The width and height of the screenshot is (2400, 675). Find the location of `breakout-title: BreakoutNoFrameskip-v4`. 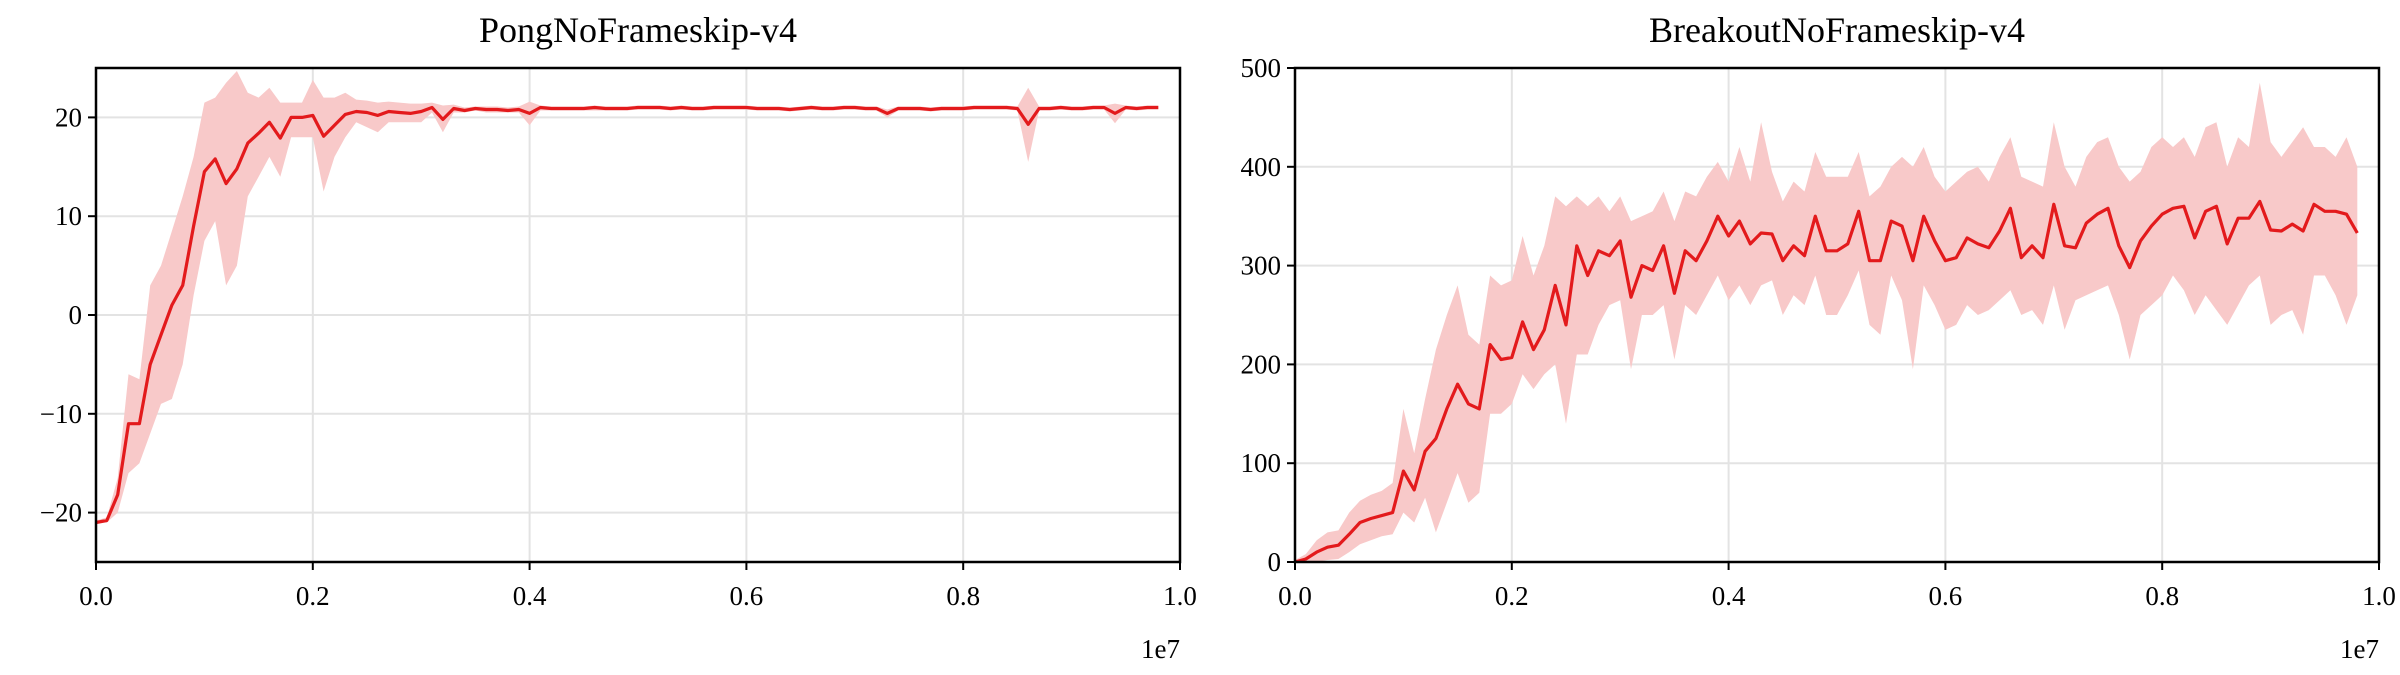

breakout-title: BreakoutNoFrameskip-v4 is located at coordinates (1837, 30).